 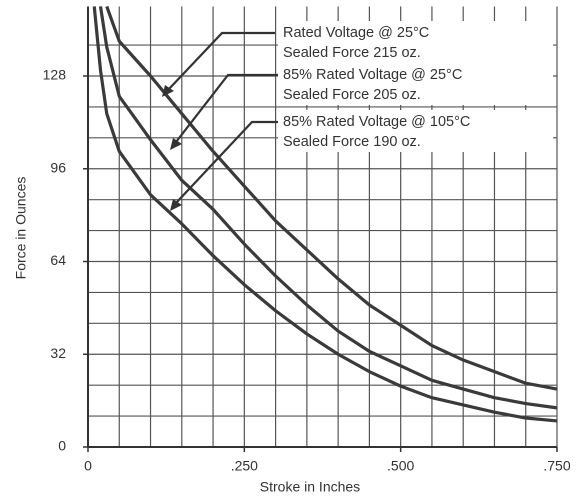 What do you see at coordinates (352, 53) in the screenshot?
I see `annotation: Sealed Force 215 oz.` at bounding box center [352, 53].